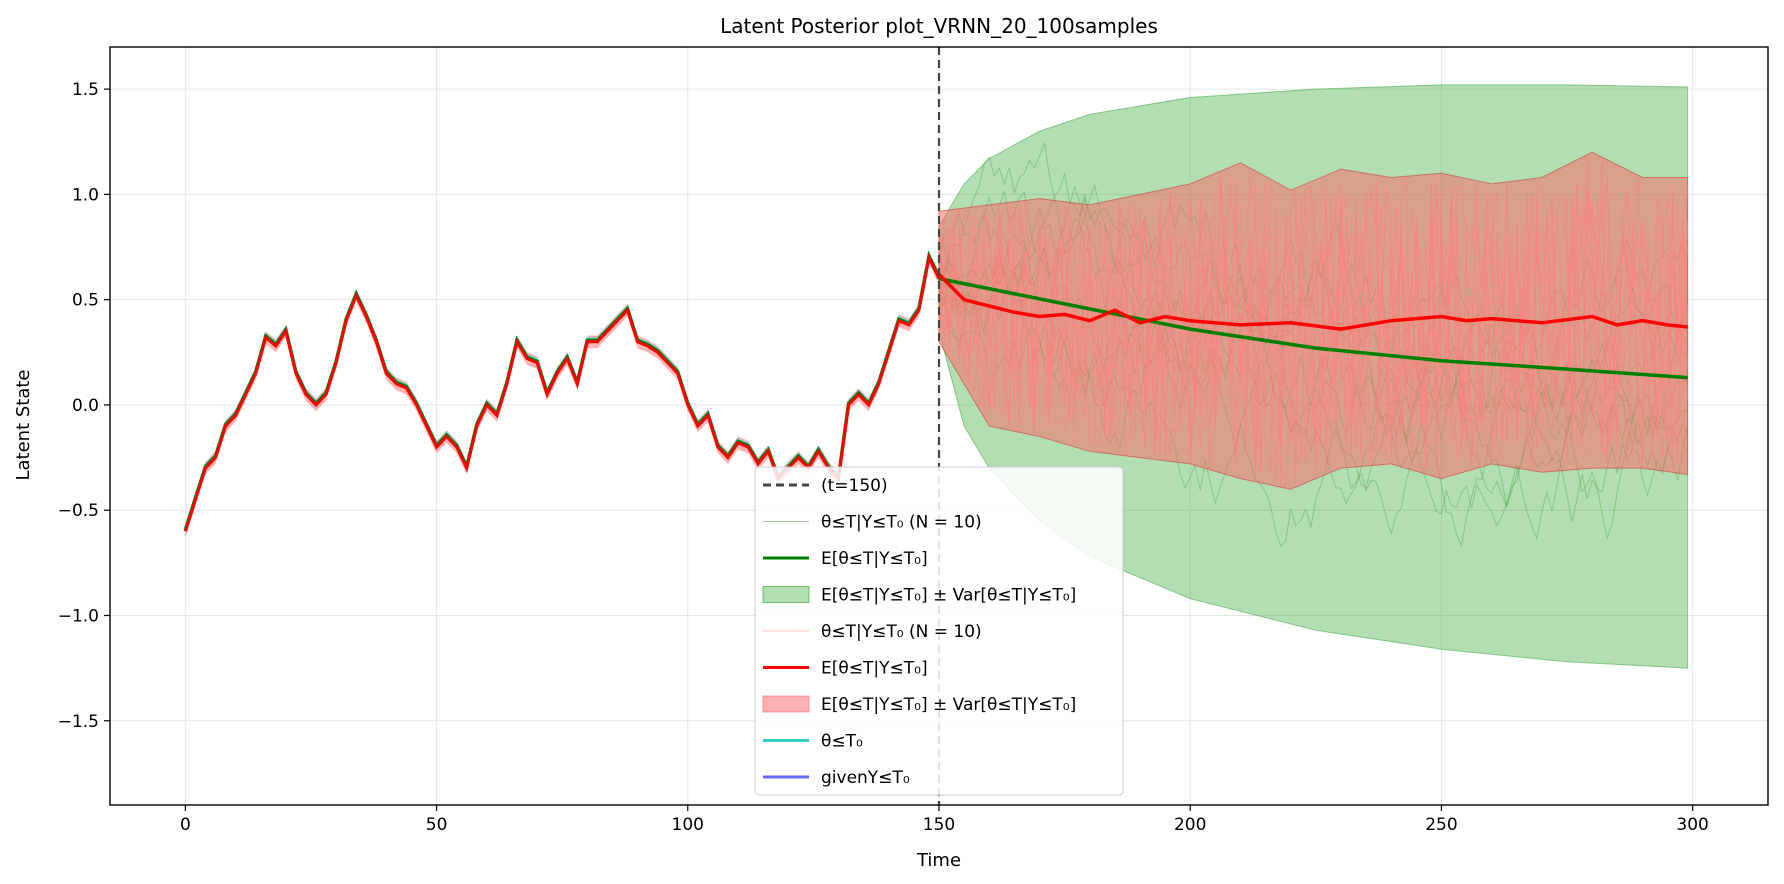  I want to click on legend-label: θ≤T₀, so click(842, 742).